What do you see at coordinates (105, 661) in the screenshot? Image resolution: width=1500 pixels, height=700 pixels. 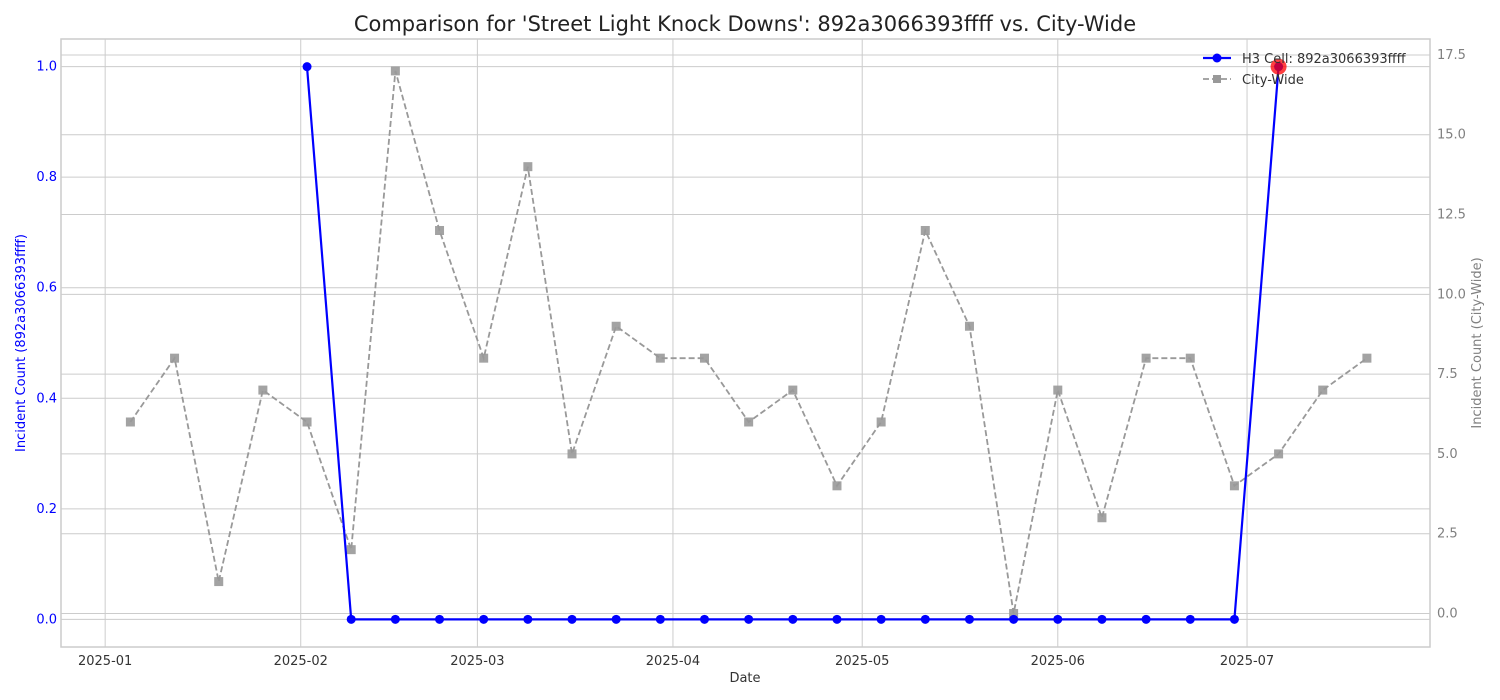 I see `x-tick-label: 2025-01` at bounding box center [105, 661].